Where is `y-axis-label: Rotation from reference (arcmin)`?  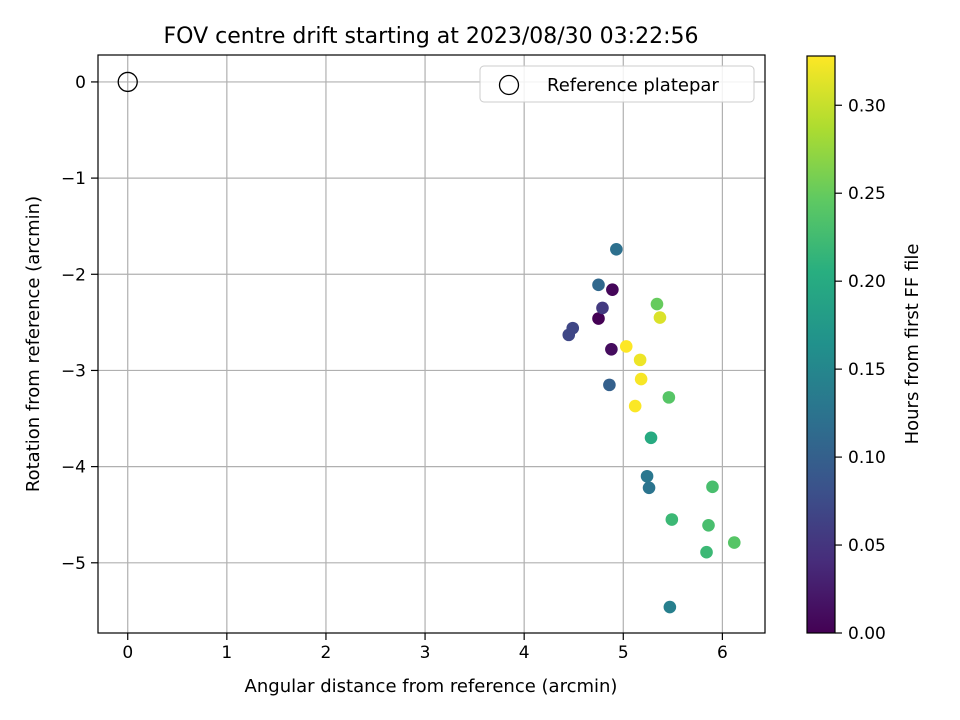 y-axis-label: Rotation from reference (arcmin) is located at coordinates (33, 344).